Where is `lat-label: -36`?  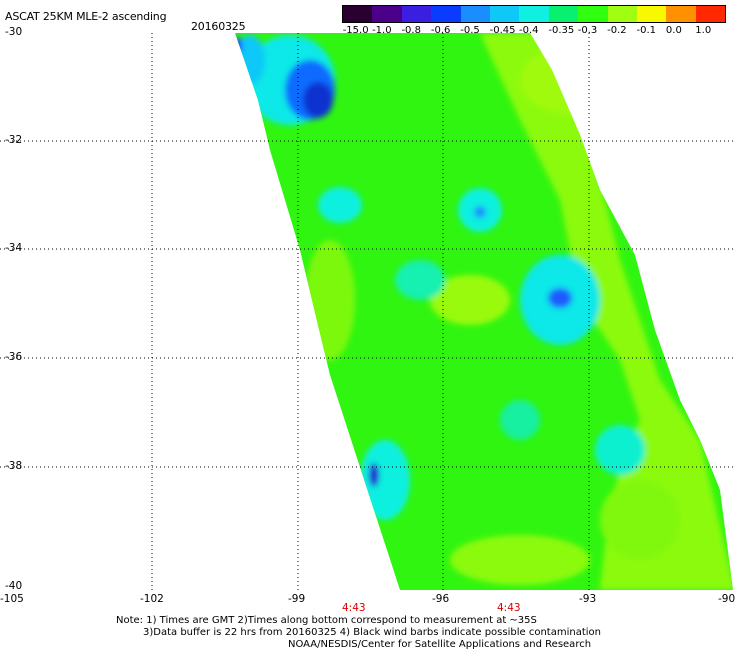
lat-label: -36 is located at coordinates (14, 357).